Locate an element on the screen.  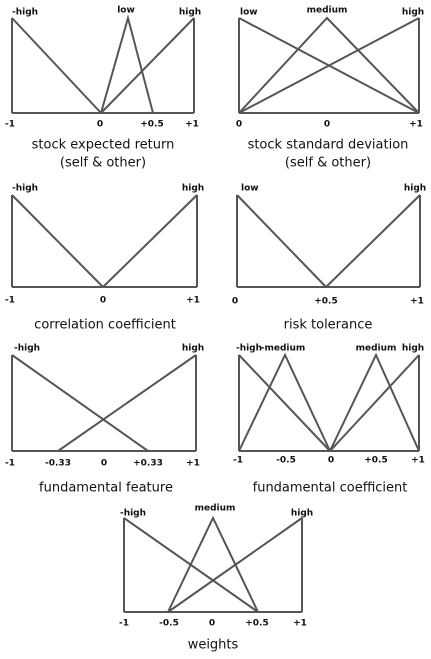
caption: fundamental feature is located at coordinates (106, 488).